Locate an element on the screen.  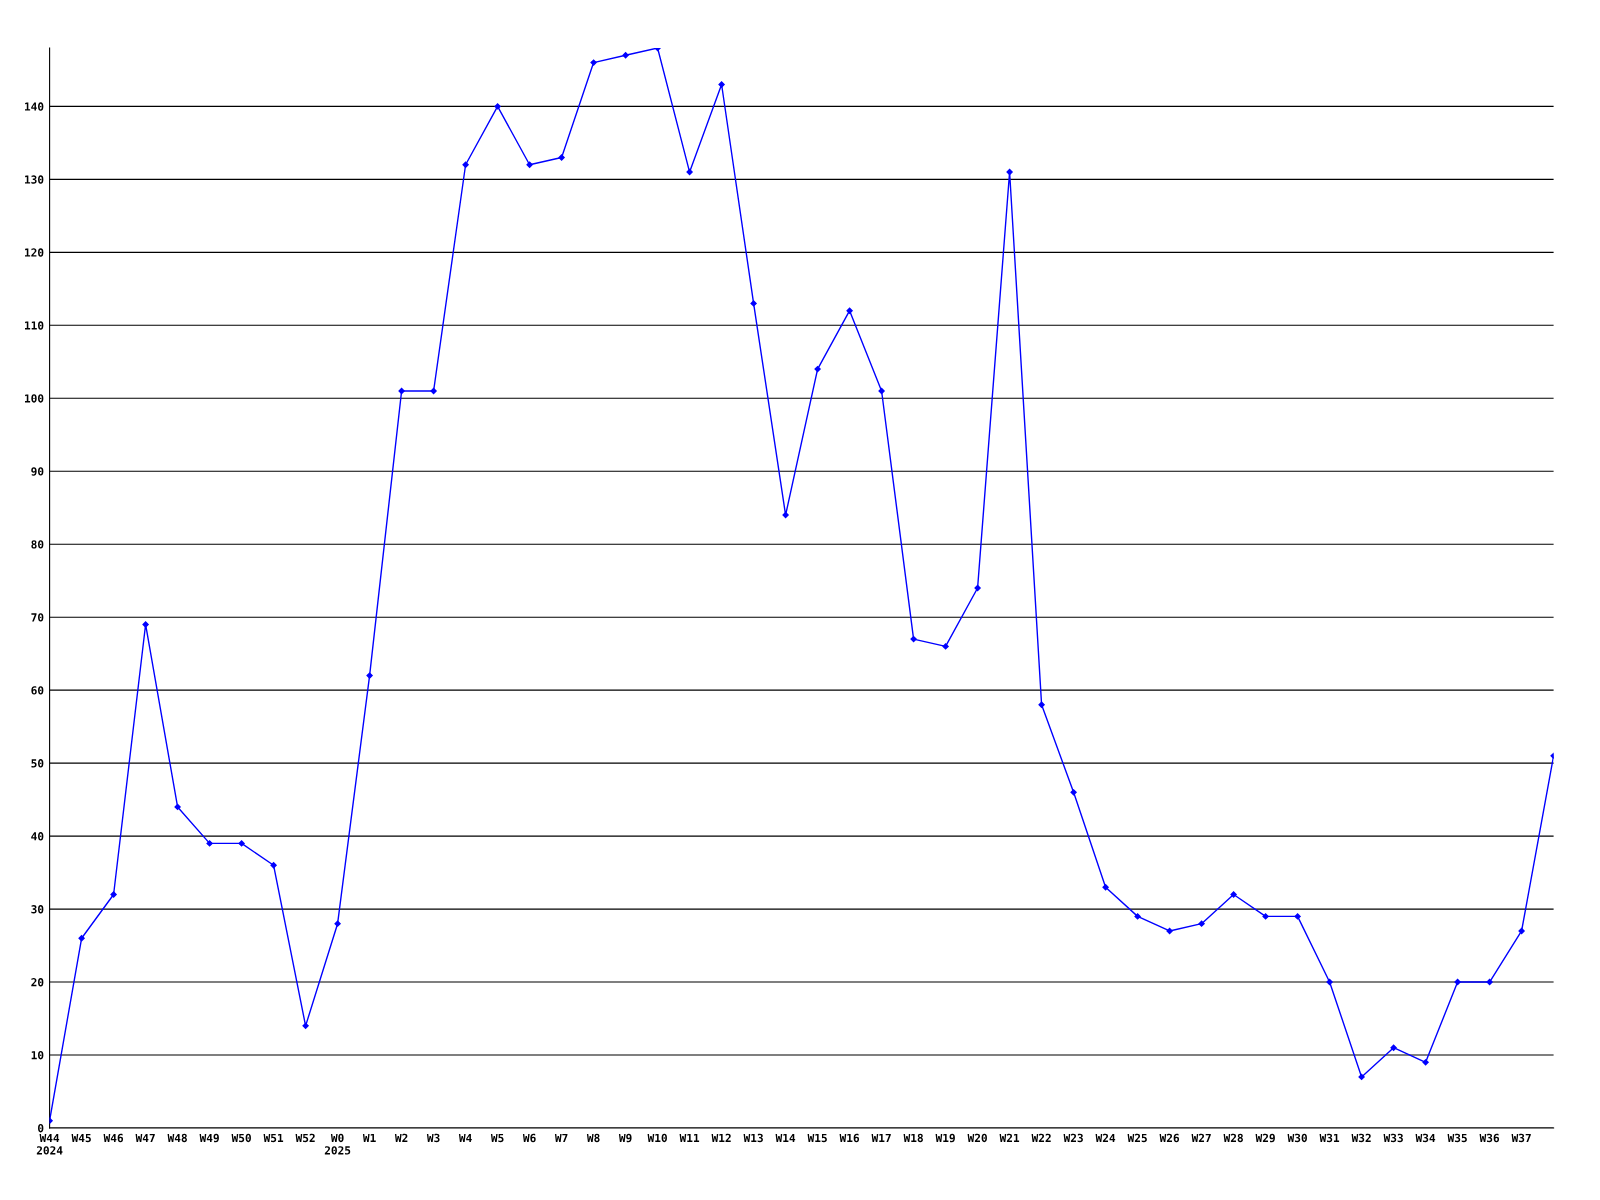
y-tick-label: 120 is located at coordinates (34, 252).